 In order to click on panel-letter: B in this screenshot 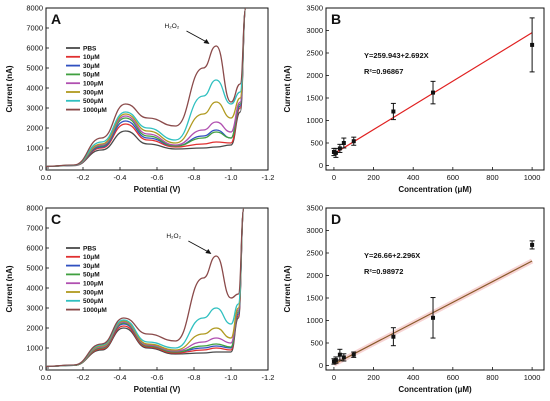, I will do `click(336, 19)`.